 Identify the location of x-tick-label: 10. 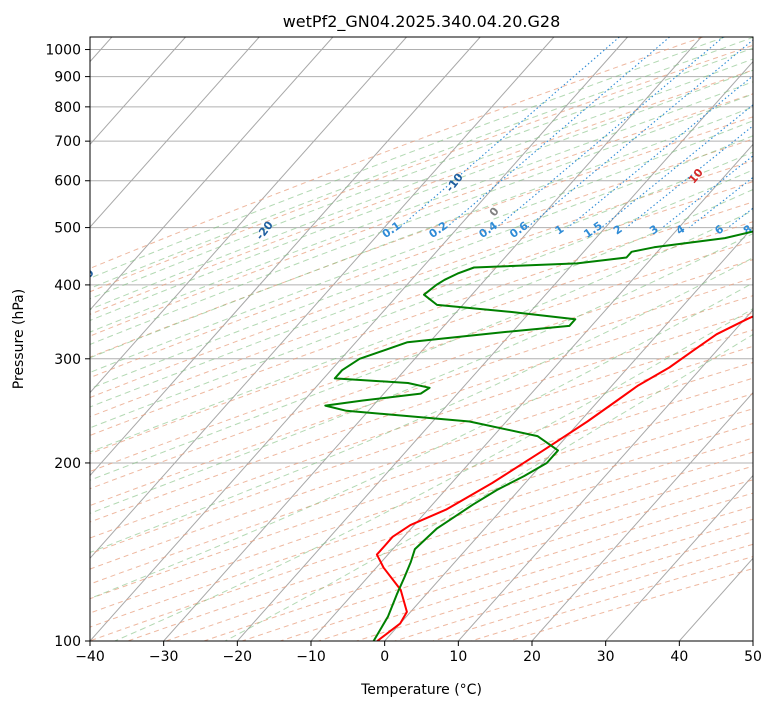
(458, 657).